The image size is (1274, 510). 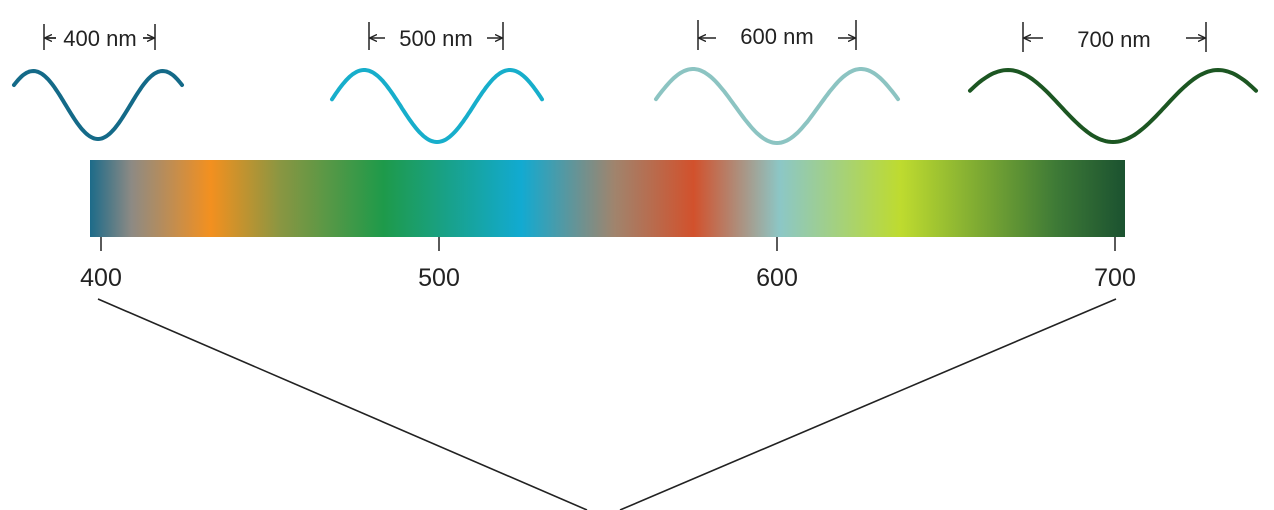 I want to click on wavelength-label-600: 600 nm, so click(x=776, y=36).